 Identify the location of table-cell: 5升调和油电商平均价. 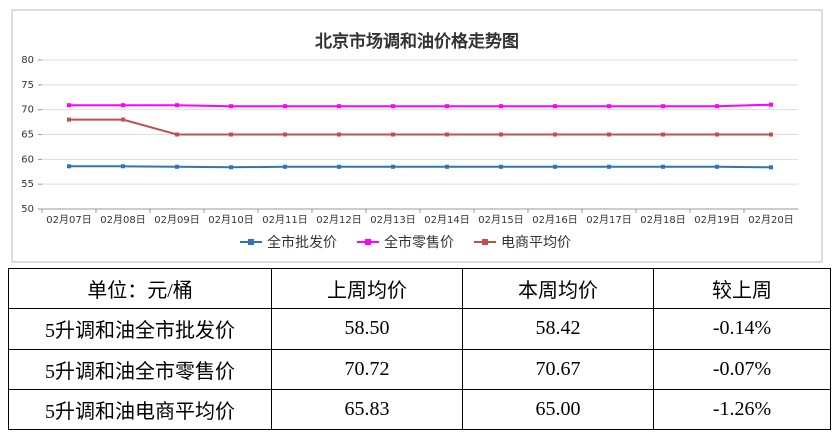
(140, 409).